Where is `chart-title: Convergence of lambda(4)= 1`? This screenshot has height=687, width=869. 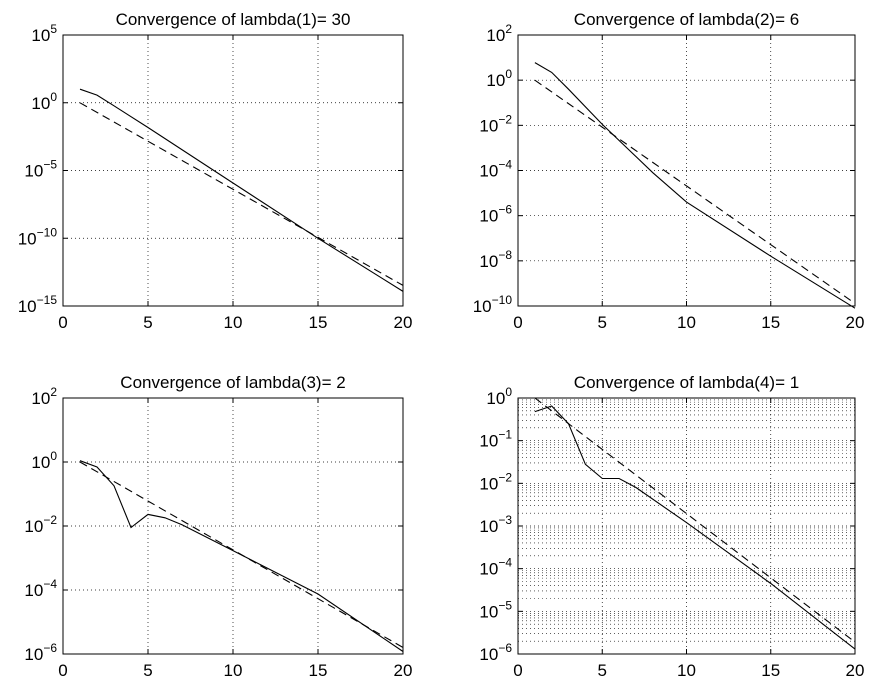 chart-title: Convergence of lambda(4)= 1 is located at coordinates (686, 382).